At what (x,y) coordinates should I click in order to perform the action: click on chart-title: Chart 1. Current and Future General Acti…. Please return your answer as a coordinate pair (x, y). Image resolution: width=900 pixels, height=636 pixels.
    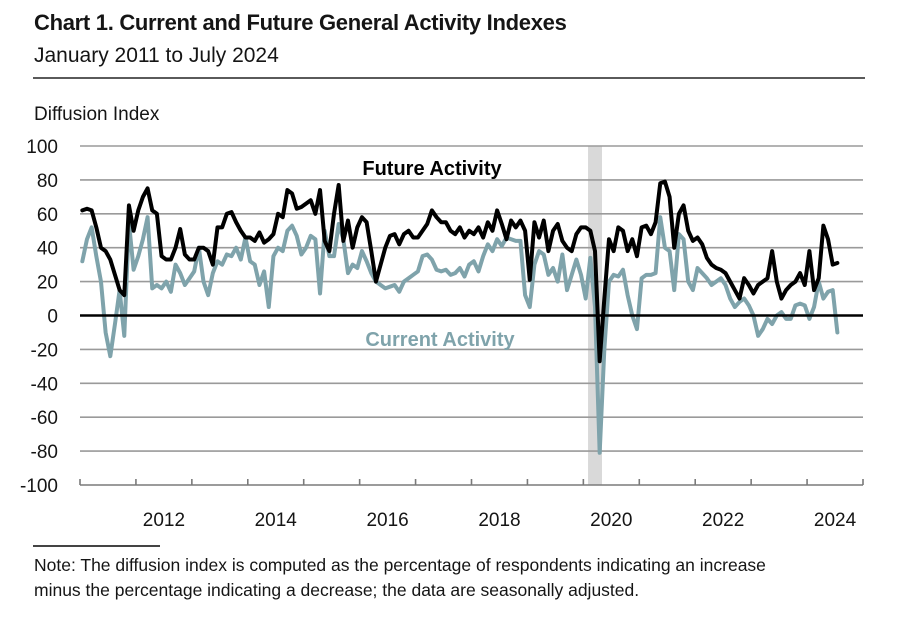
    Looking at the image, I should click on (300, 22).